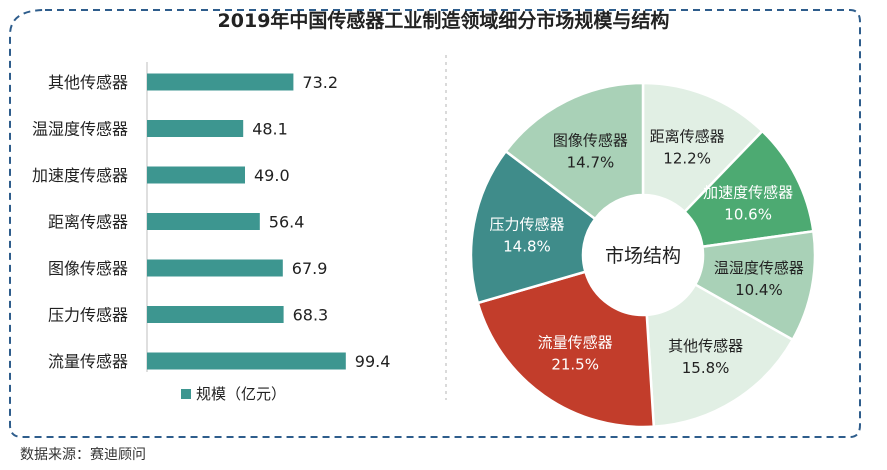  What do you see at coordinates (590, 140) in the screenshot?
I see `slice-label: 图像传感器` at bounding box center [590, 140].